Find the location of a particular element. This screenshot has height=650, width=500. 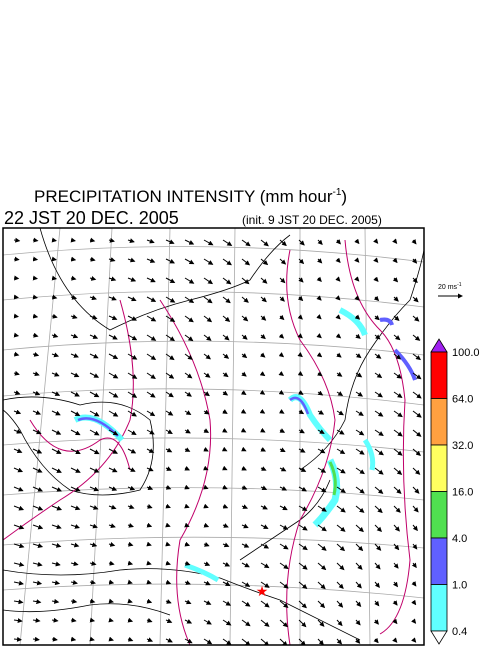

vector-key: 20 ms-1 is located at coordinates (450, 286).